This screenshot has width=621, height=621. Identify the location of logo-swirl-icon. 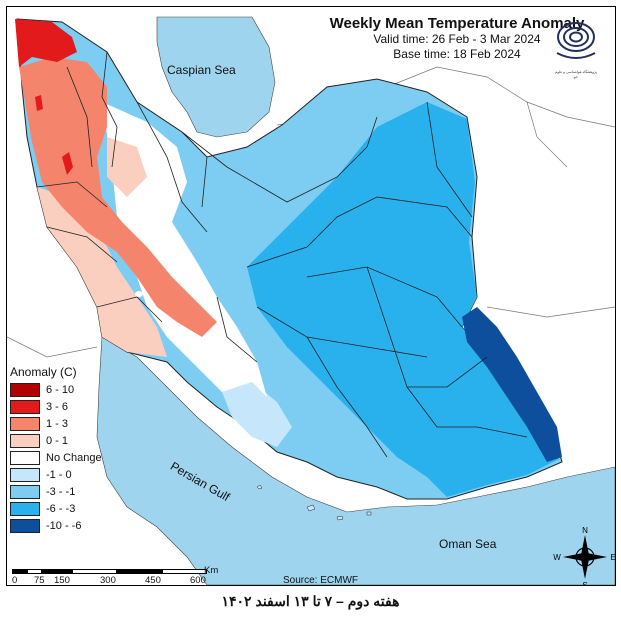
(576, 40).